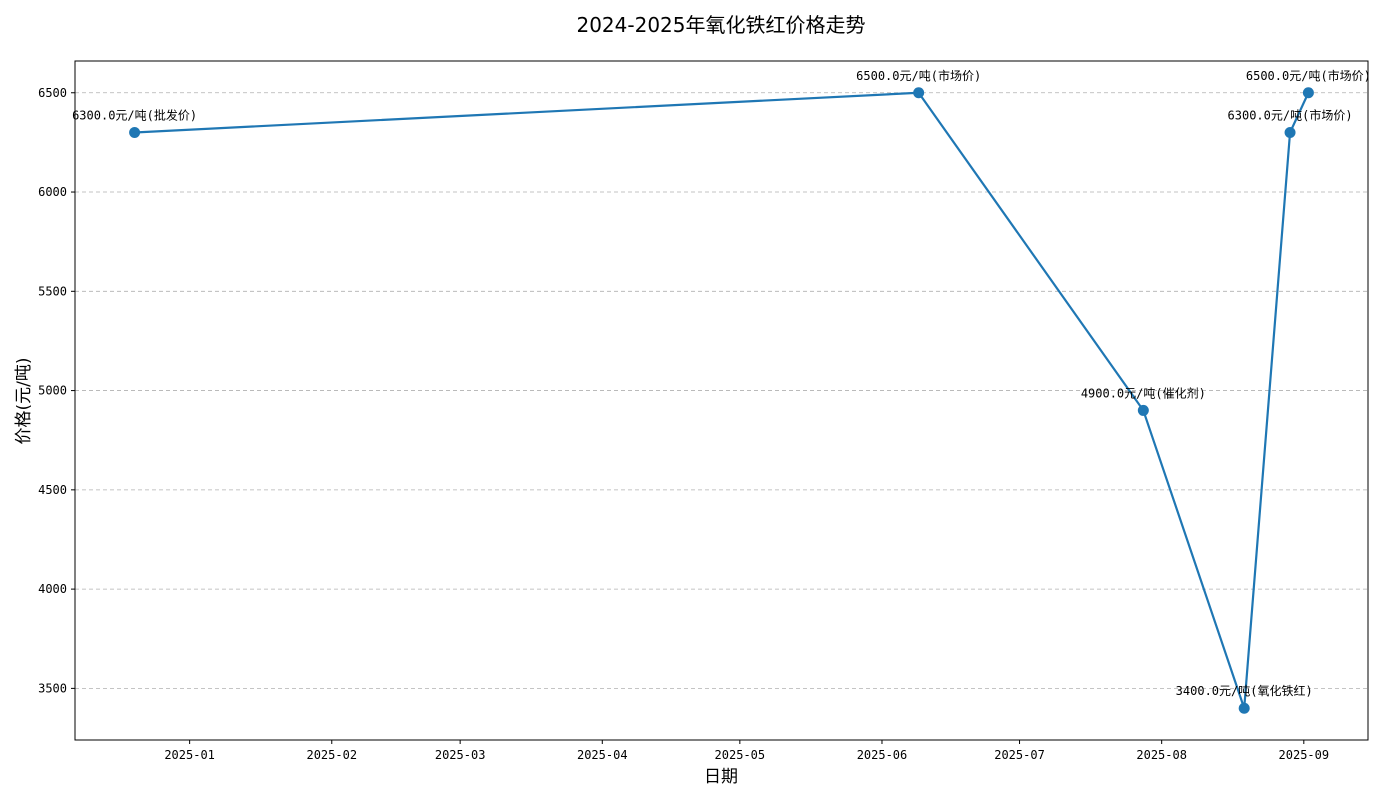  Describe the element at coordinates (52, 589) in the screenshot. I see `y-tick-label: 4000` at that location.